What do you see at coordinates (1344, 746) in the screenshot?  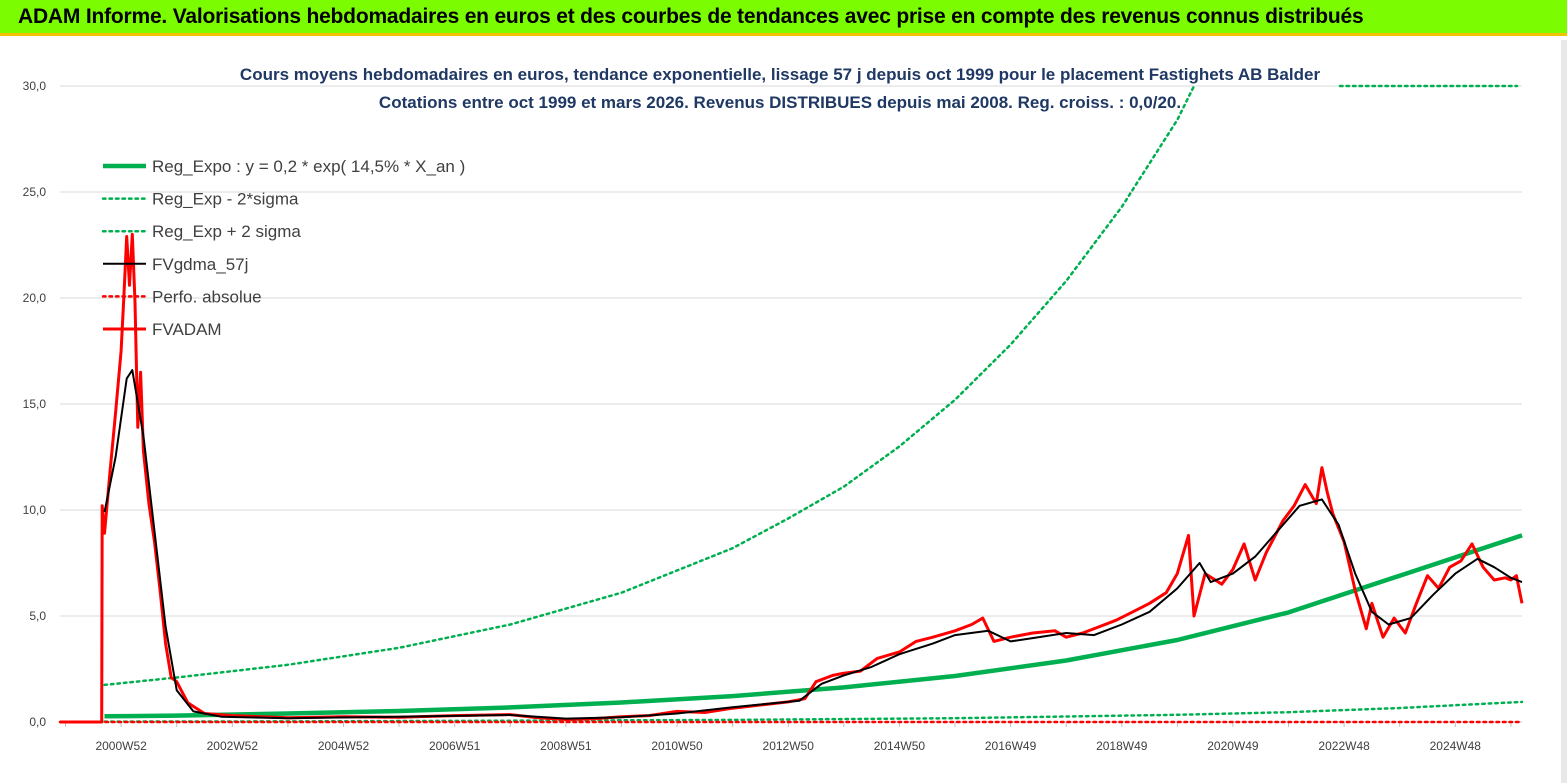 I see `x-tick-label: 2022W48` at bounding box center [1344, 746].